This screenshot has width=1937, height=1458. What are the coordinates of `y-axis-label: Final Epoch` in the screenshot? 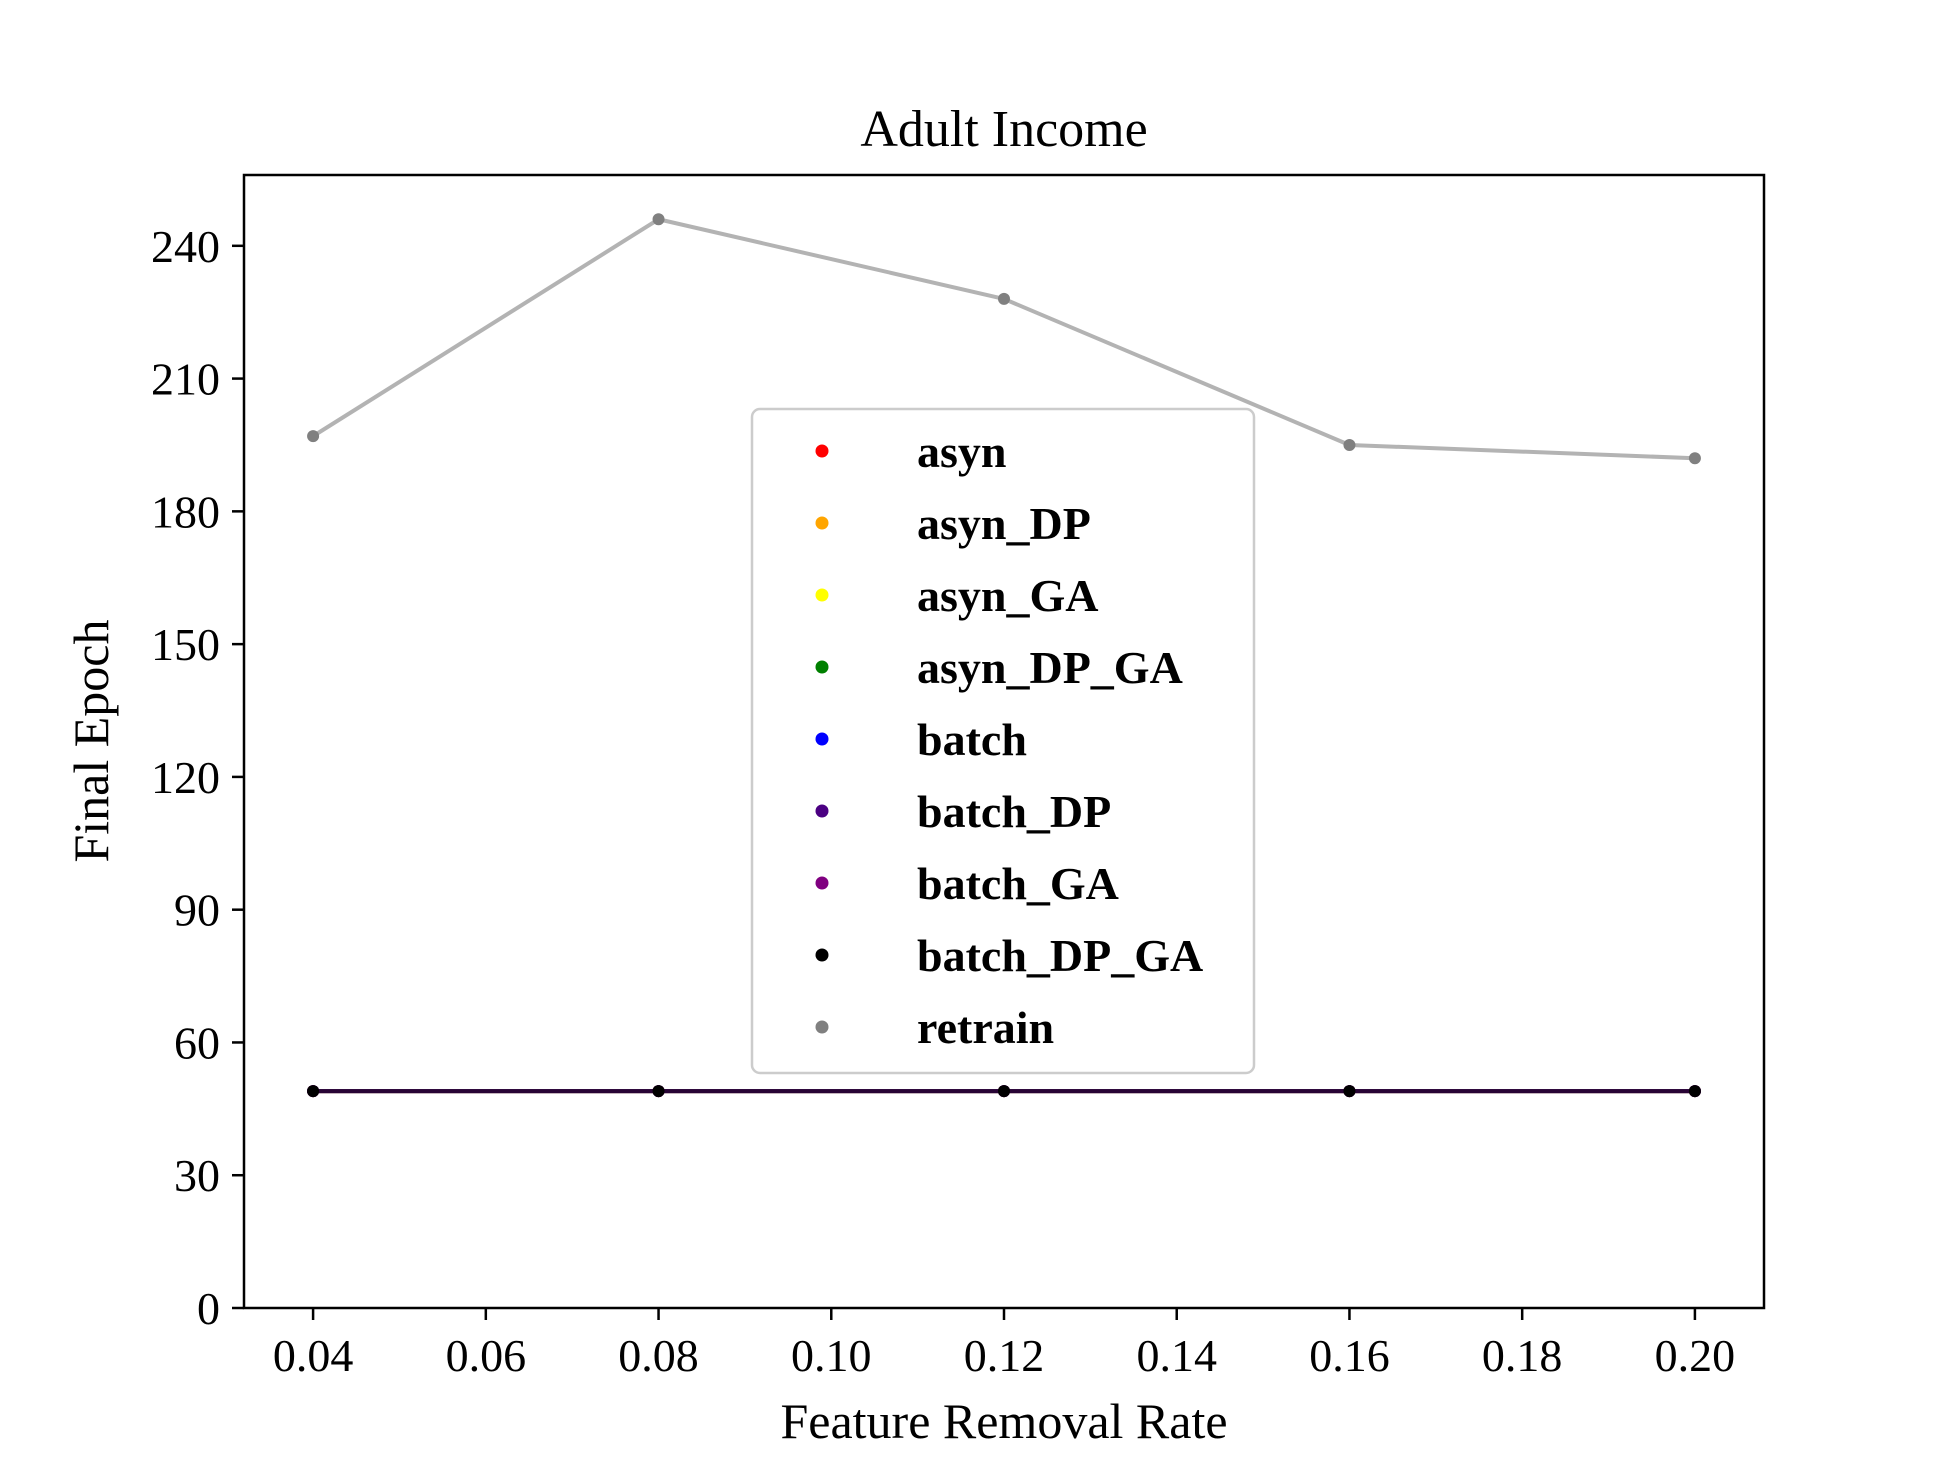 It's located at (91, 740).